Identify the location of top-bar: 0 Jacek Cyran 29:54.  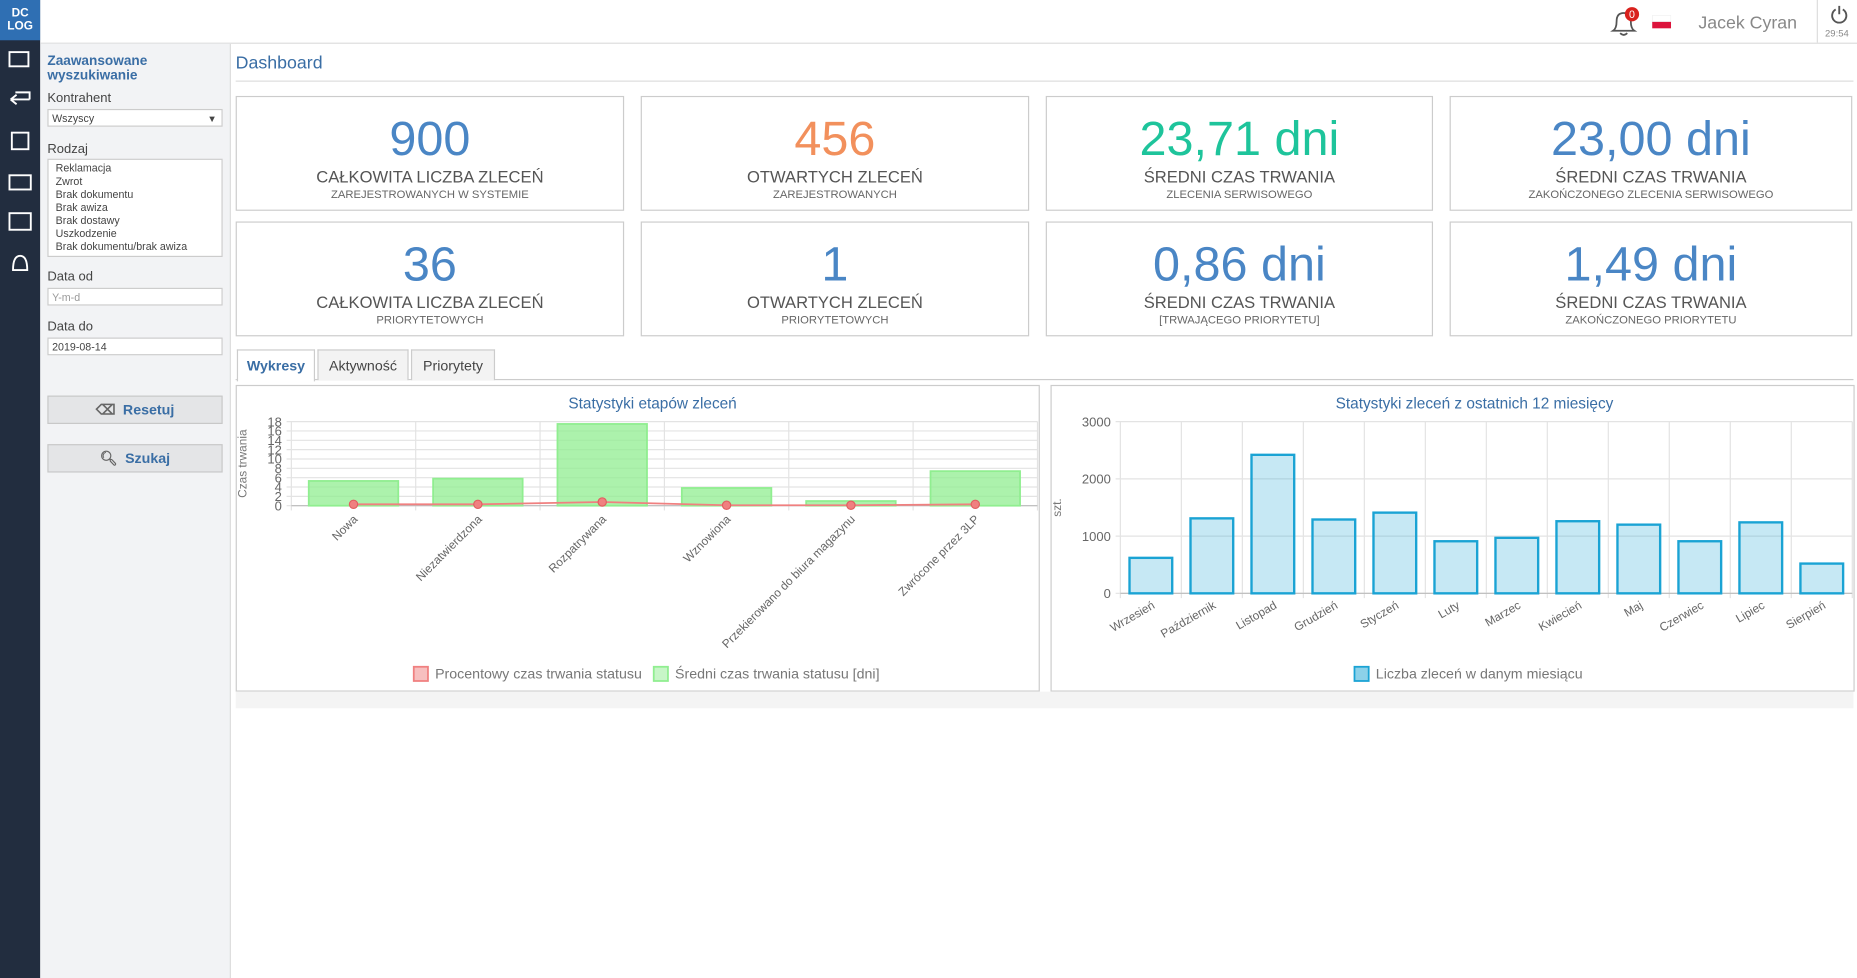
(948, 22).